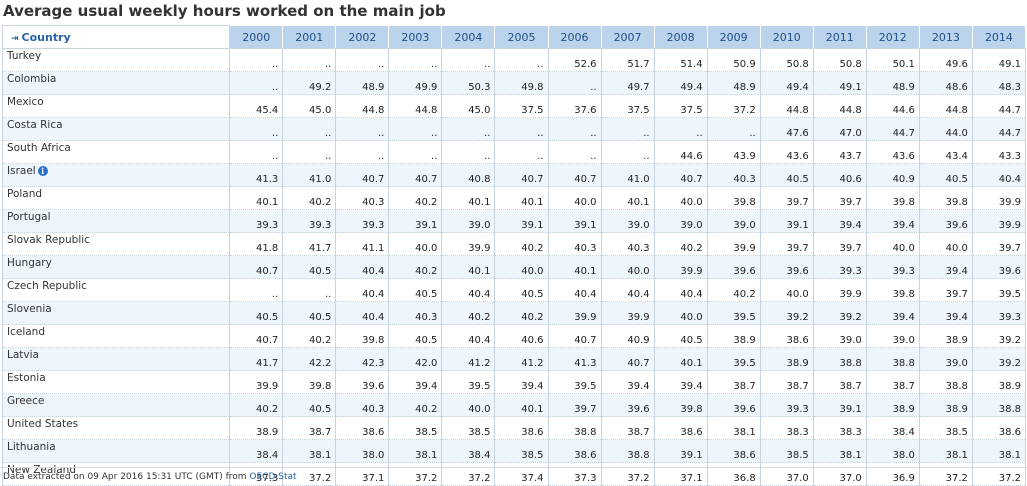 This screenshot has height=486, width=1027. What do you see at coordinates (21, 171) in the screenshot?
I see `country-name: Israel` at bounding box center [21, 171].